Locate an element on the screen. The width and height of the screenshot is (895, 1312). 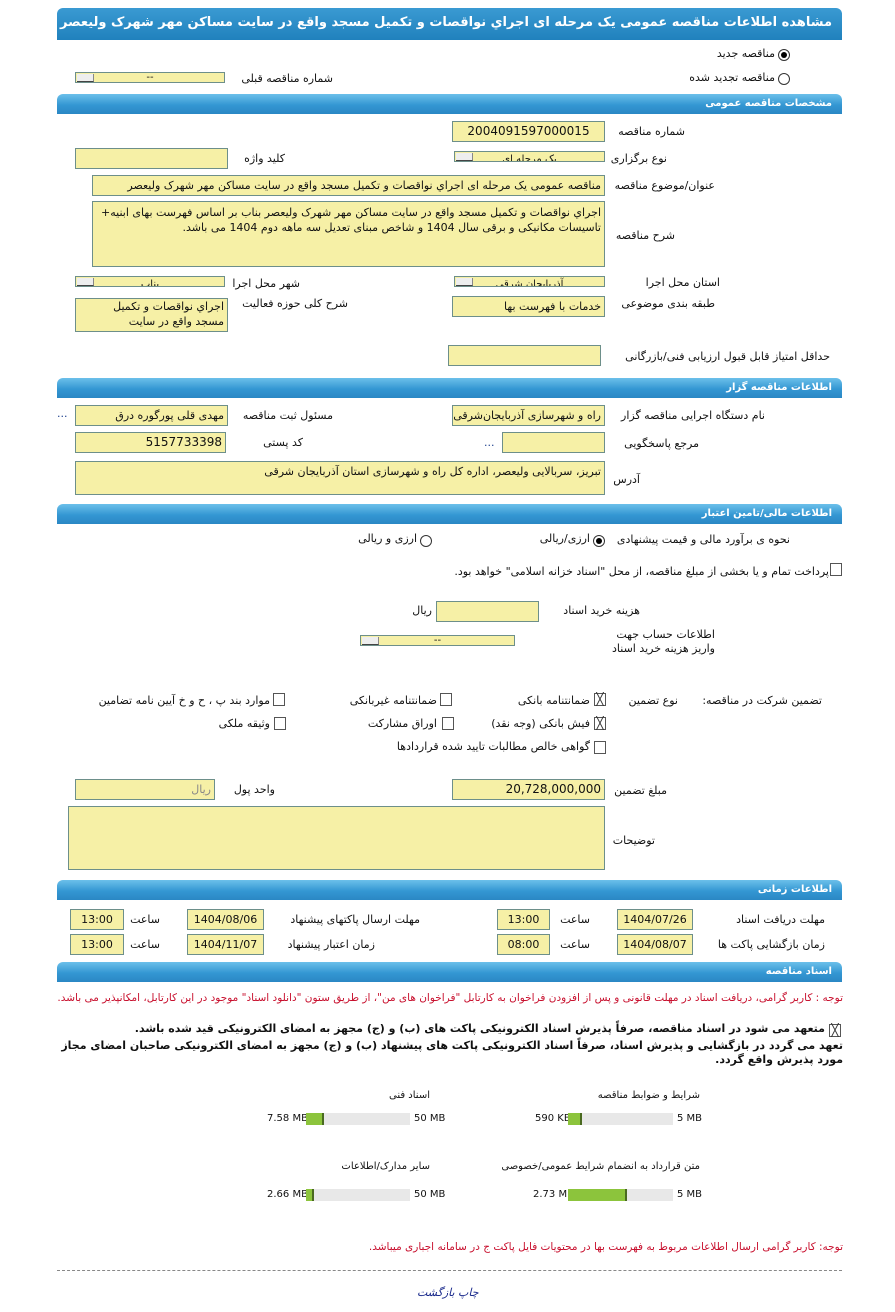
type-select: یک مرحله ای is located at coordinates (529, 156).